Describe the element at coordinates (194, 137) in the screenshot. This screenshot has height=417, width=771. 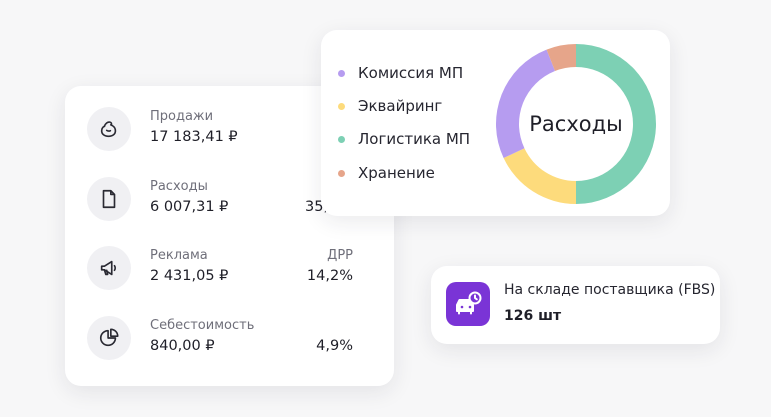
I see `metric-value: 17 183,41 ₽` at that location.